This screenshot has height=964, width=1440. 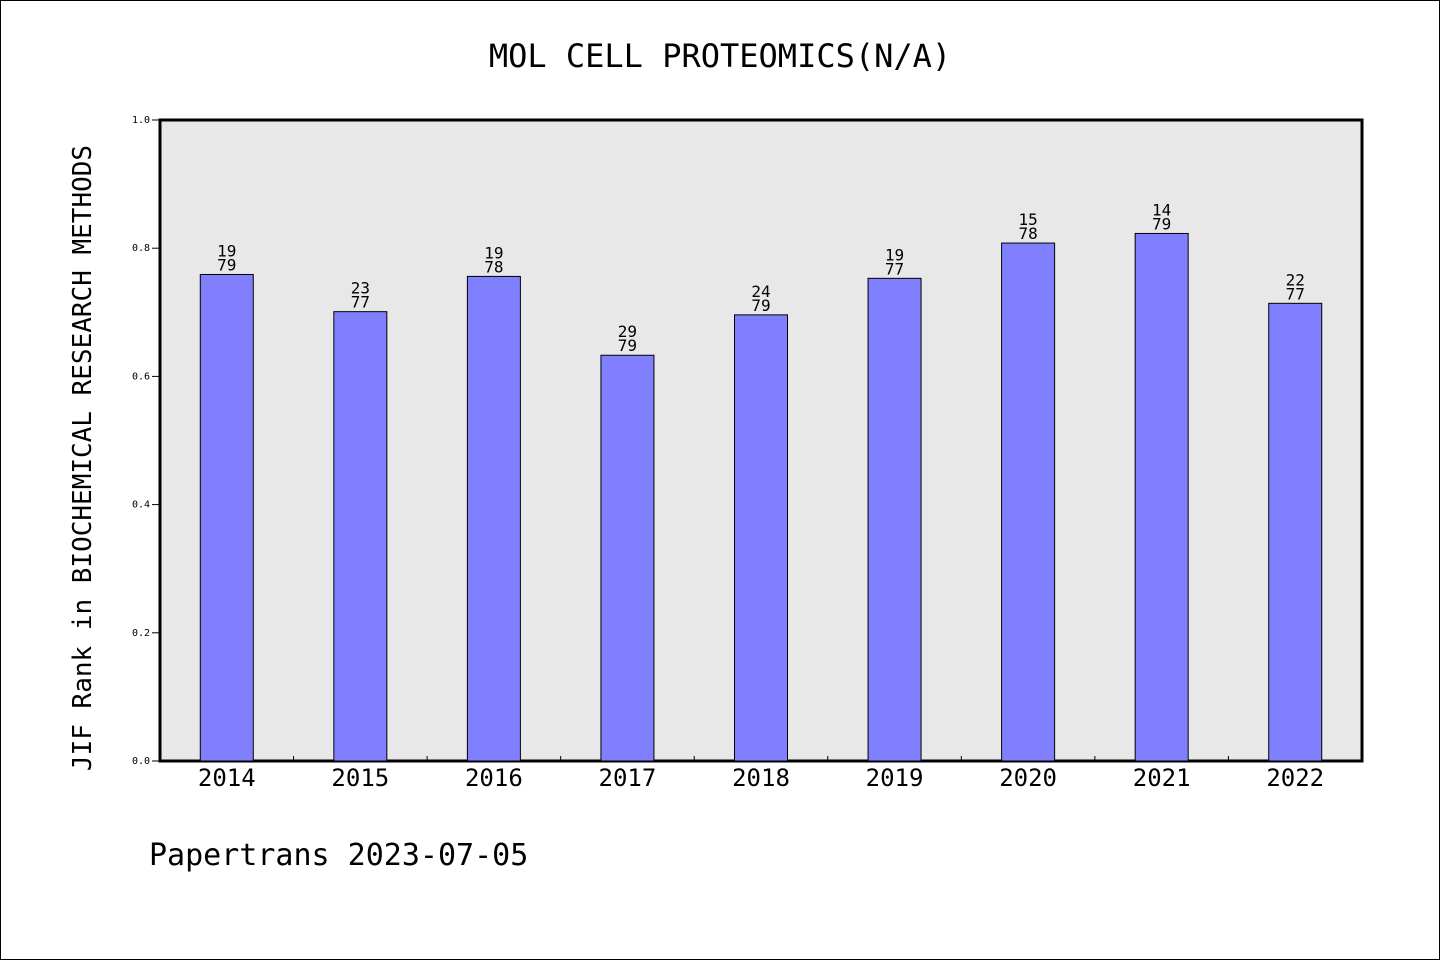 What do you see at coordinates (1028, 778) in the screenshot?
I see `x-tick-label: 2020` at bounding box center [1028, 778].